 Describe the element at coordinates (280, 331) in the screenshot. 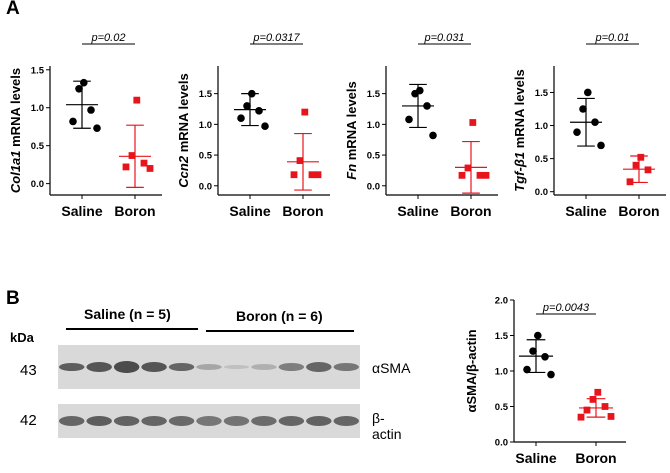

I see `boron-group-line` at that location.